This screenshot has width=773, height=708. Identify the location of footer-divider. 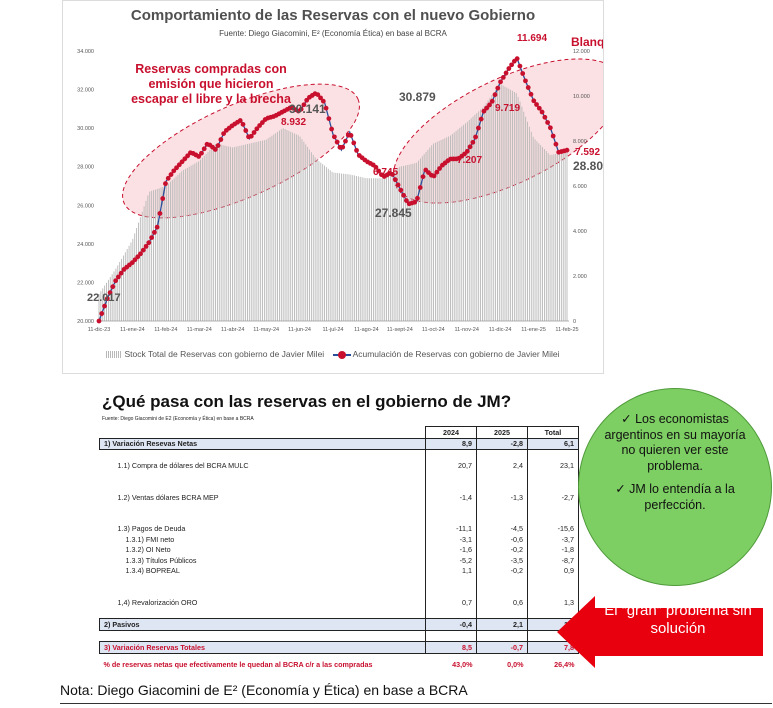
(416, 703).